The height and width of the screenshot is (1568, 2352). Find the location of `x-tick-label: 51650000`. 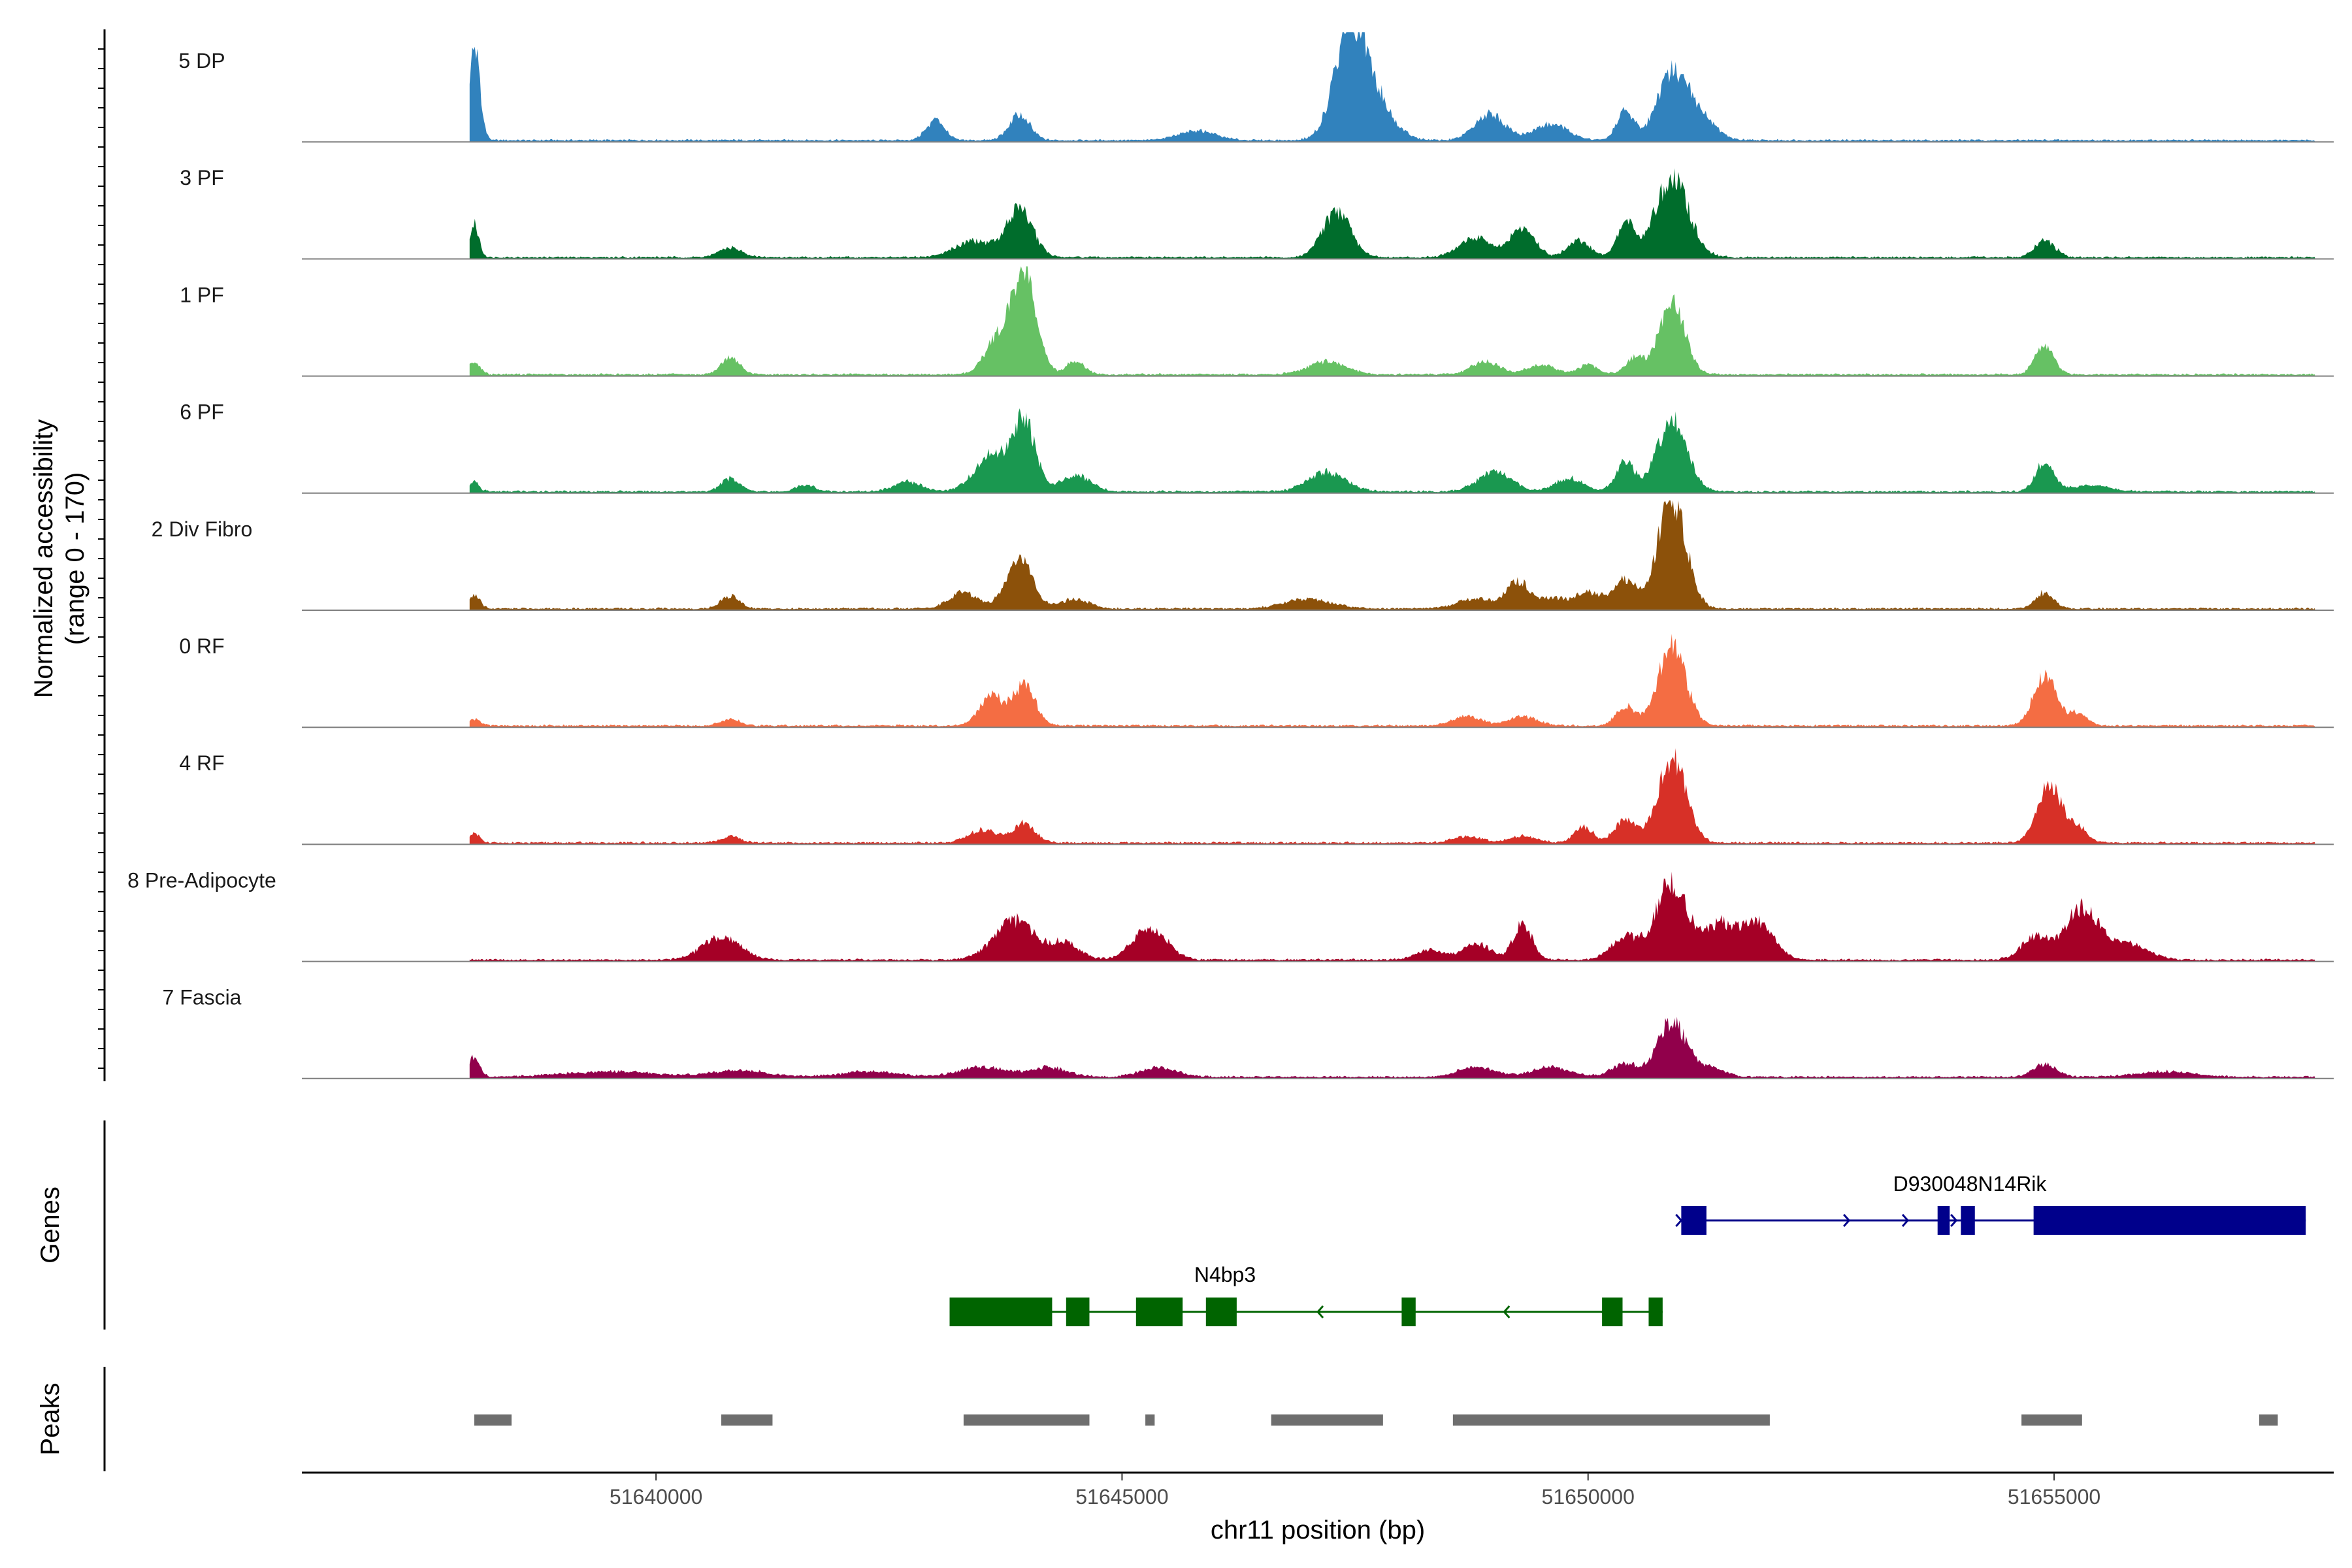

x-tick-label: 51650000 is located at coordinates (1588, 1497).